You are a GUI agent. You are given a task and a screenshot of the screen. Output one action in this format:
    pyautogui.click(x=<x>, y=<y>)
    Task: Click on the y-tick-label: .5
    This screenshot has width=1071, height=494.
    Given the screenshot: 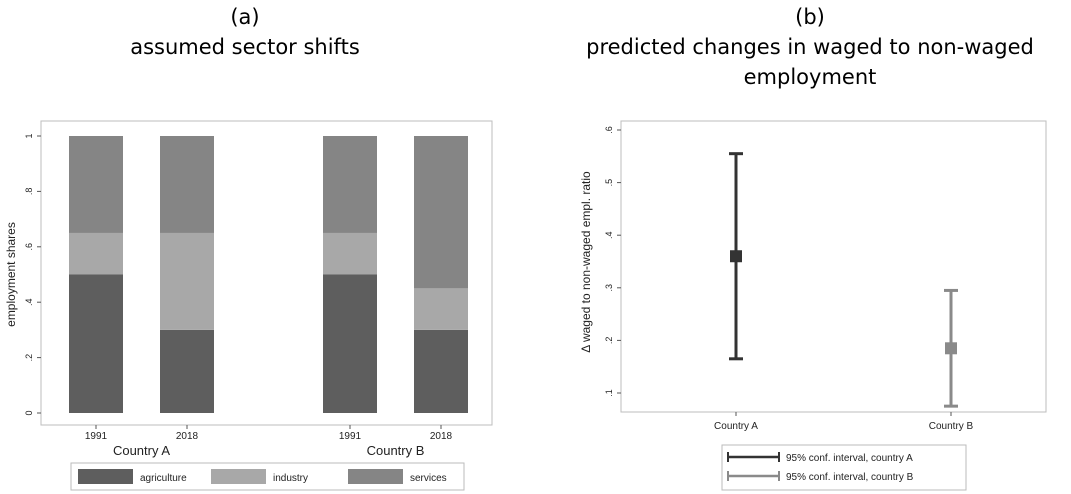 What is the action you would take?
    pyautogui.click(x=609, y=183)
    